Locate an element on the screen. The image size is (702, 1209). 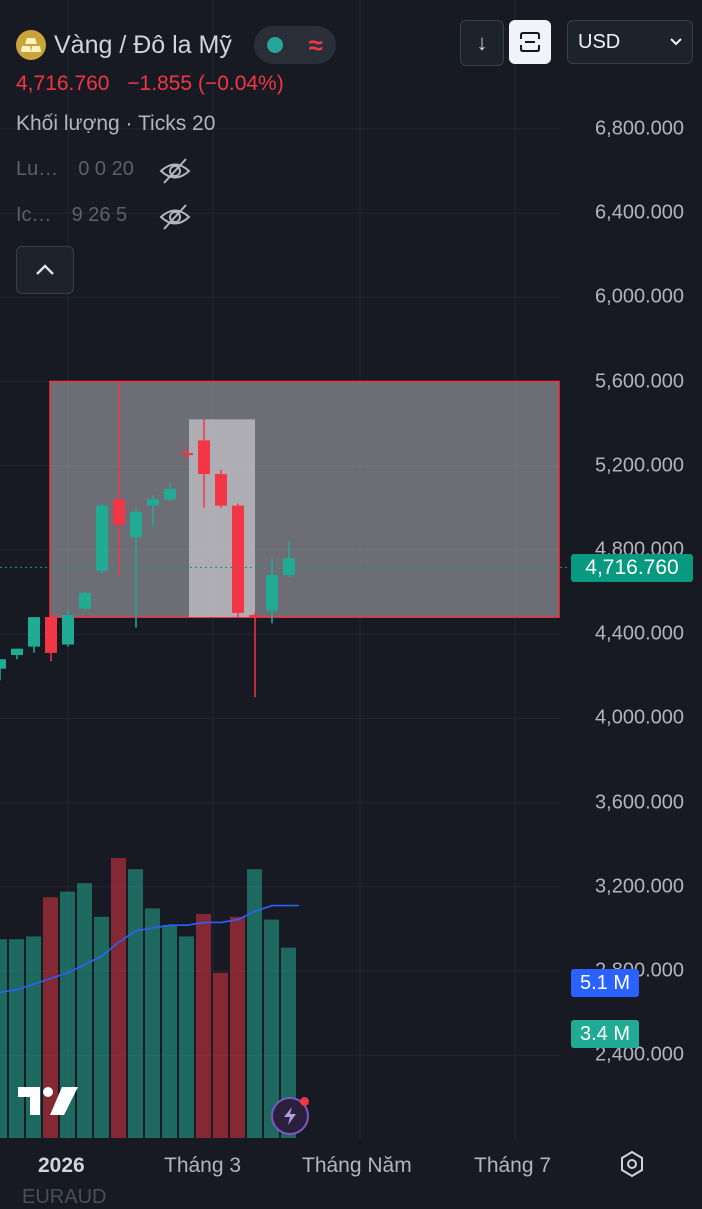
price-axis-label: 6,000.000 is located at coordinates (639, 296).